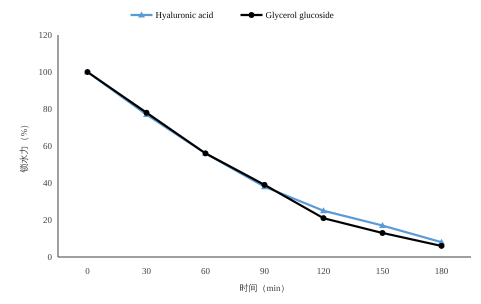  What do you see at coordinates (205, 271) in the screenshot?
I see `x-tick-label: 60` at bounding box center [205, 271].